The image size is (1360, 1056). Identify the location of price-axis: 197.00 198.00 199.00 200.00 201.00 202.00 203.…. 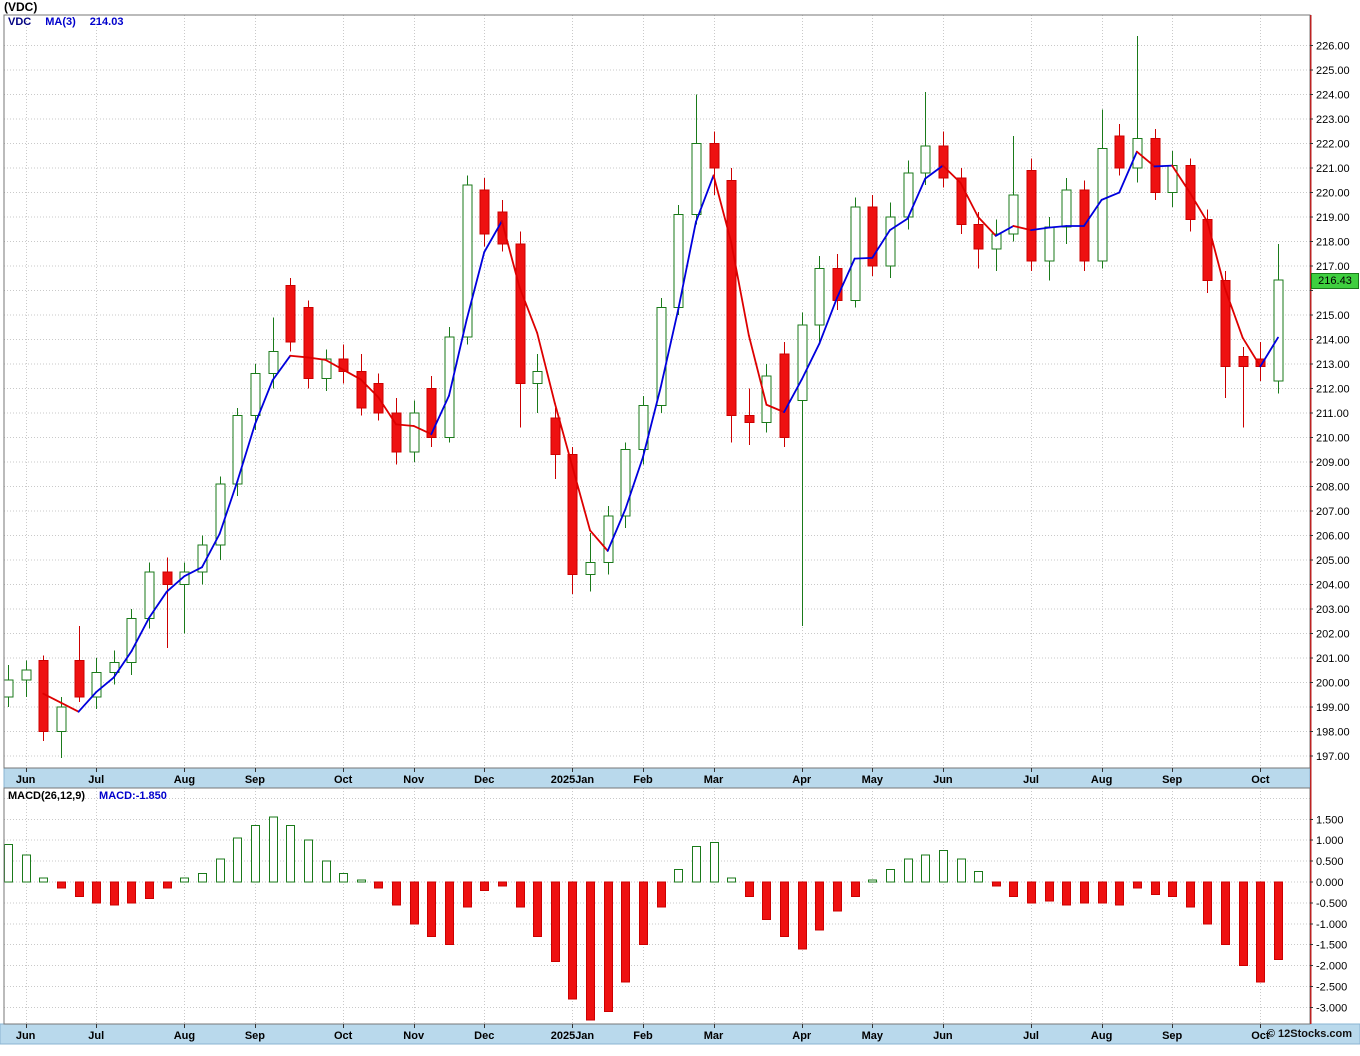
(1330, 402).